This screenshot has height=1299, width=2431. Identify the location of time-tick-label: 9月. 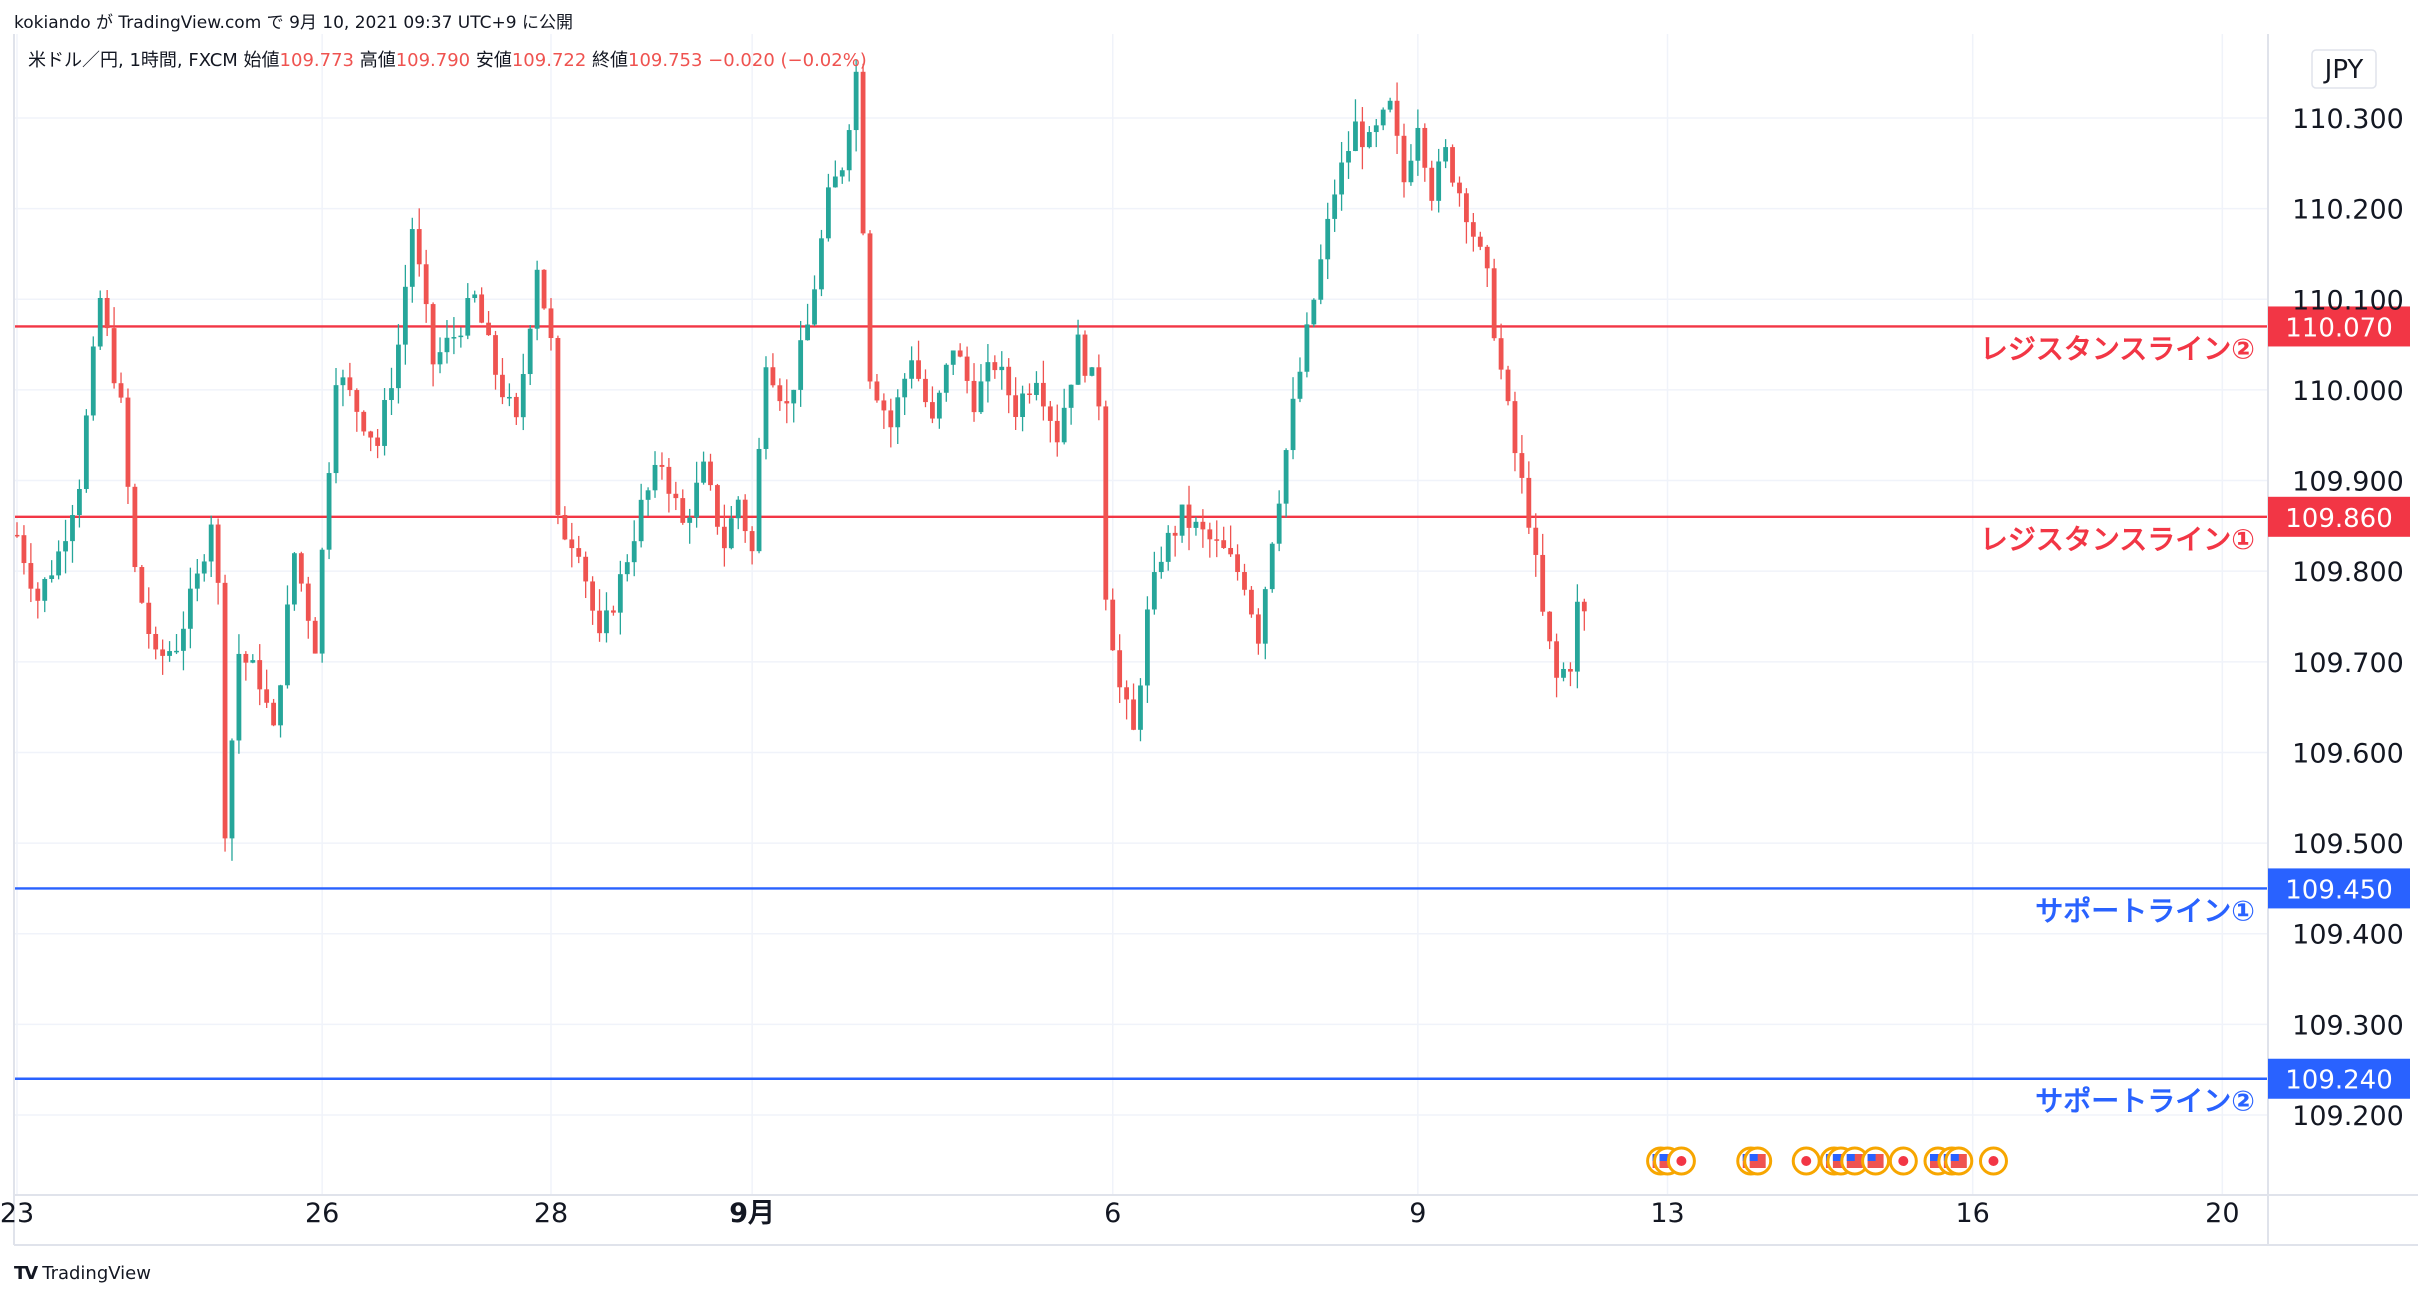
(752, 1213).